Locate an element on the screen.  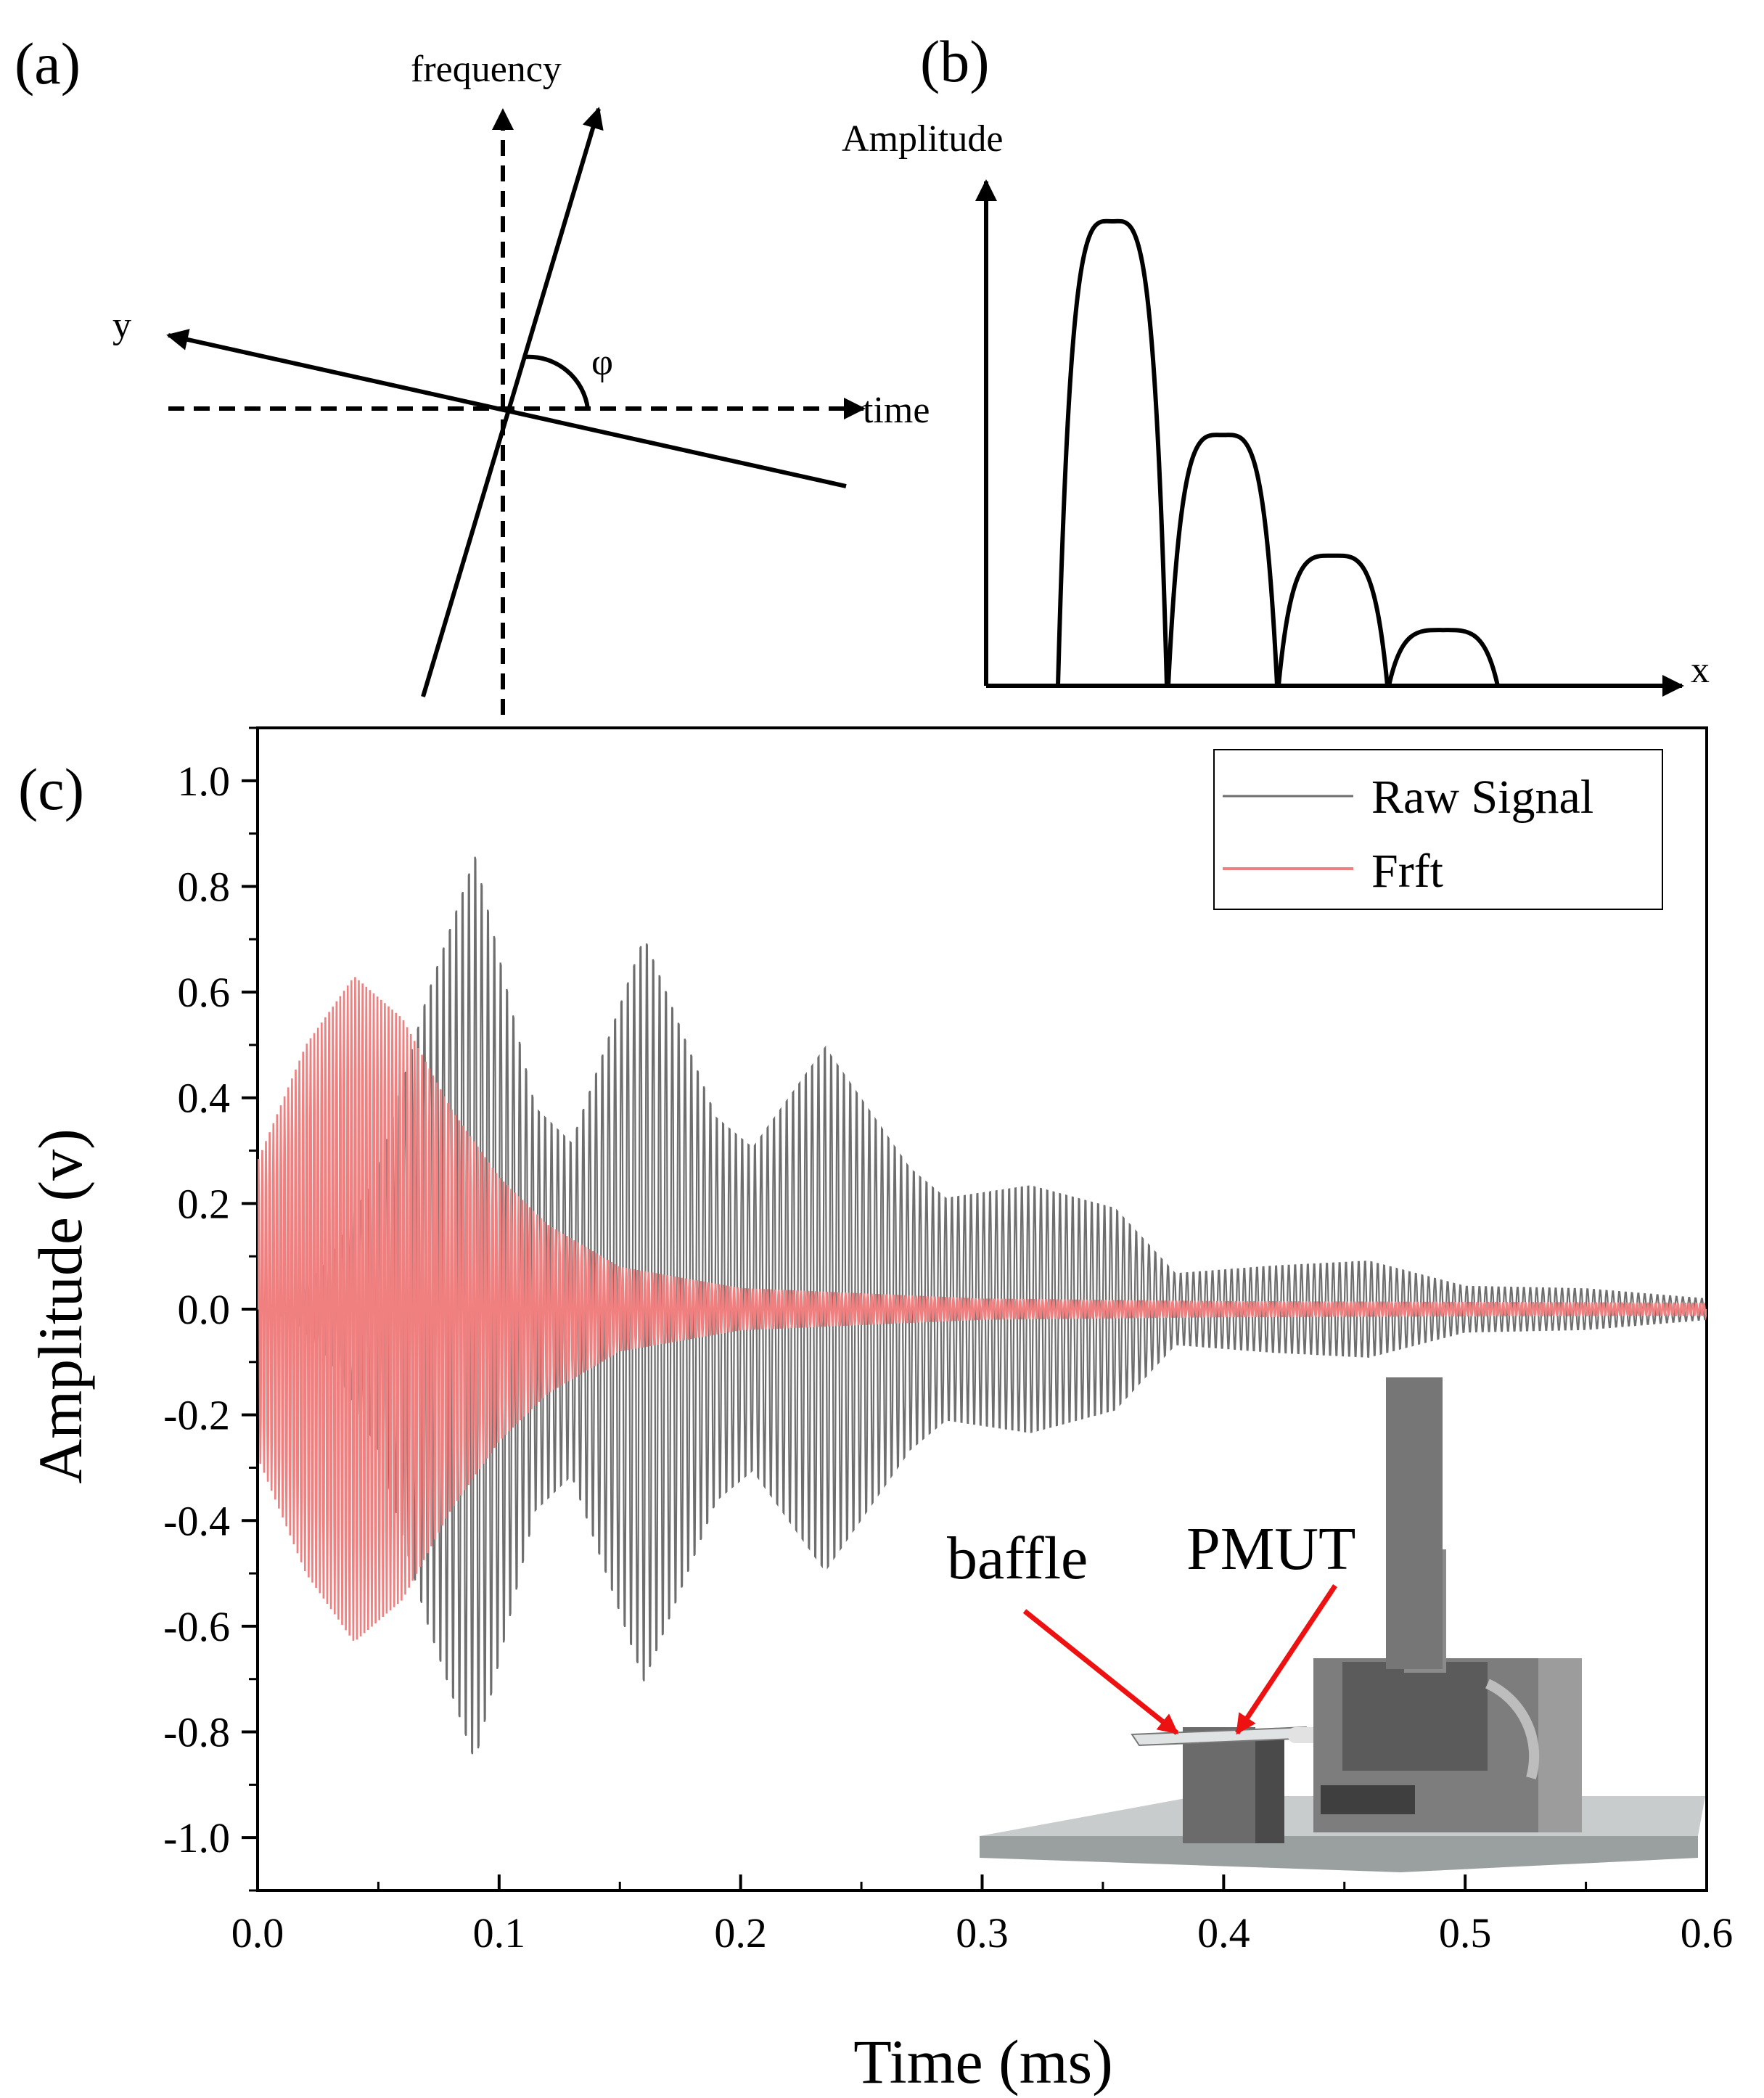
angle-arc is located at coordinates (557, 381).